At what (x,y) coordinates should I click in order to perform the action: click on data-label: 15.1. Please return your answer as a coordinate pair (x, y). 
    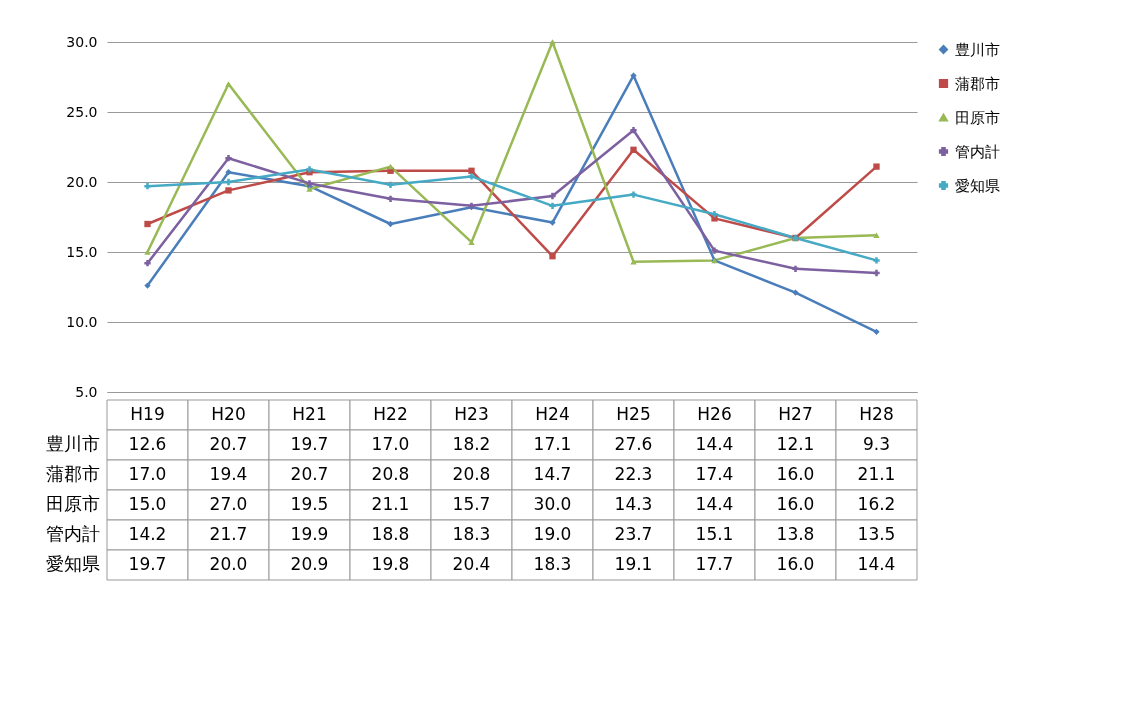
    Looking at the image, I should click on (714, 534).